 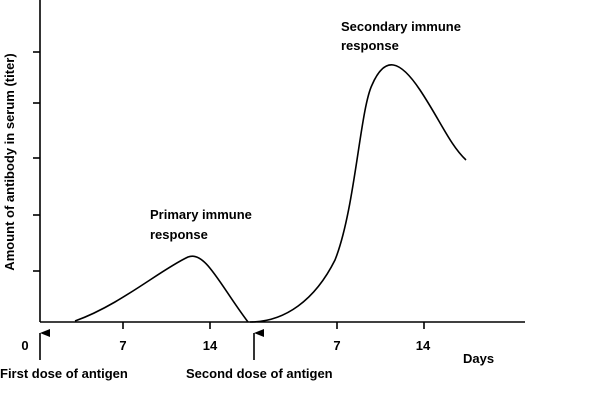 What do you see at coordinates (64, 373) in the screenshot?
I see `event-label: First dose of antigen` at bounding box center [64, 373].